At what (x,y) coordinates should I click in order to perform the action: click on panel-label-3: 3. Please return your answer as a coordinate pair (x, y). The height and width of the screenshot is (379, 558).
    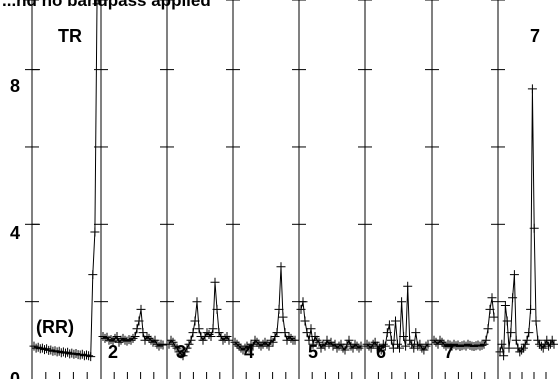
    Looking at the image, I should click on (181, 352).